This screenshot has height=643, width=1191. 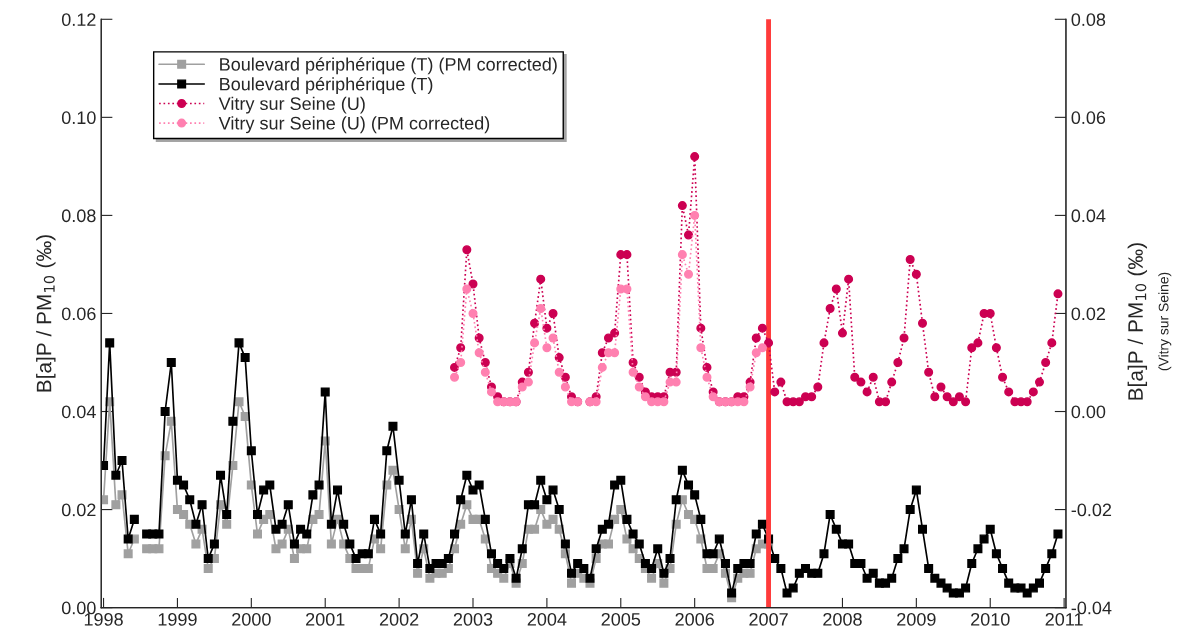 What do you see at coordinates (547, 619) in the screenshot?
I see `x-tick-label: 2004` at bounding box center [547, 619].